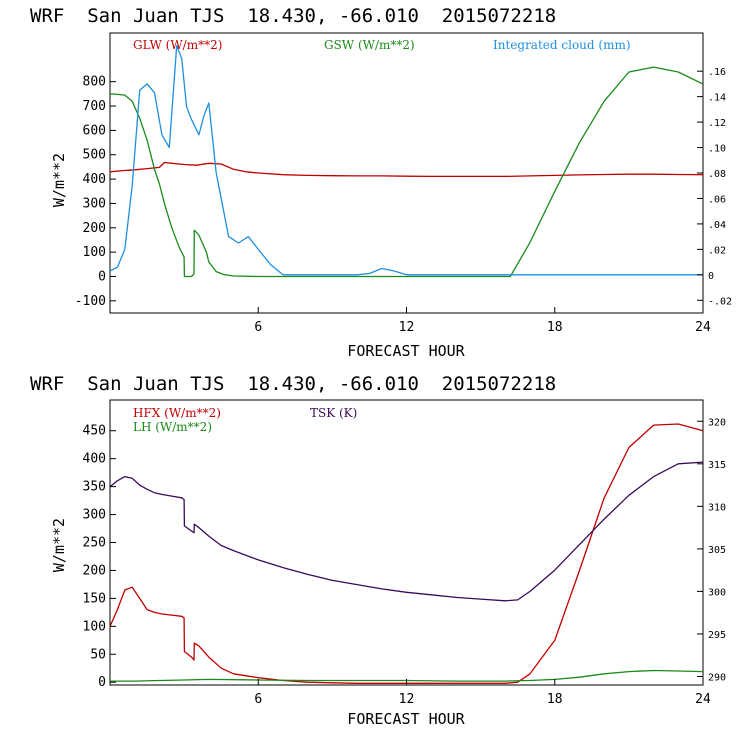 The height and width of the screenshot is (740, 740). What do you see at coordinates (717, 72) in the screenshot?
I see `y2-tick-label: .16` at bounding box center [717, 72].